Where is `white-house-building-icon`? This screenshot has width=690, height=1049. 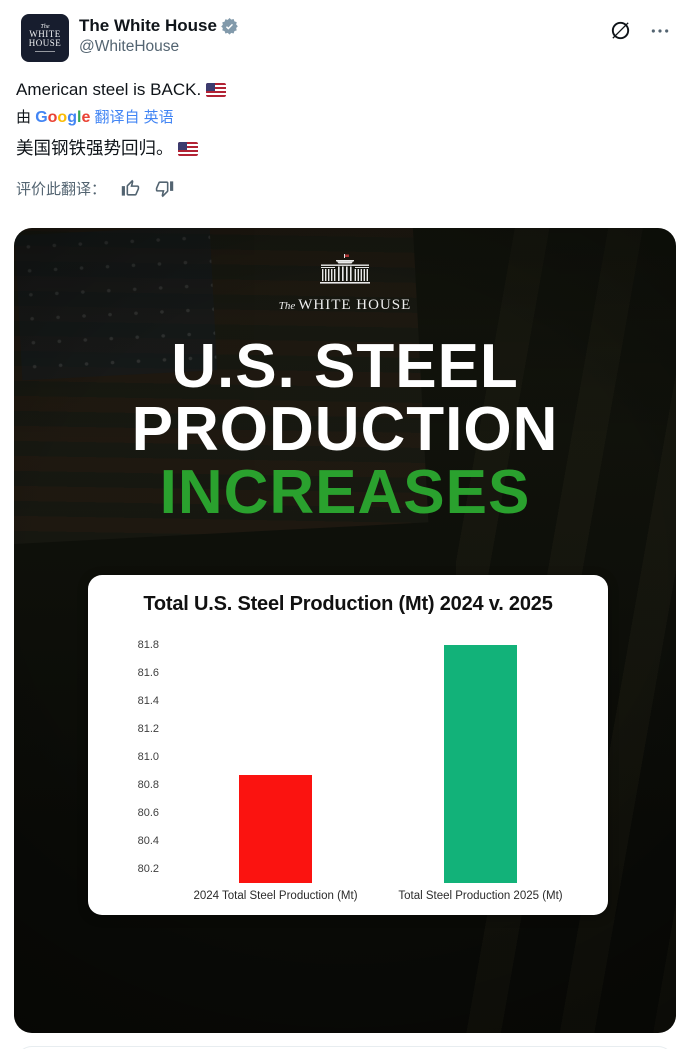
white-house-building-icon is located at coordinates (345, 269).